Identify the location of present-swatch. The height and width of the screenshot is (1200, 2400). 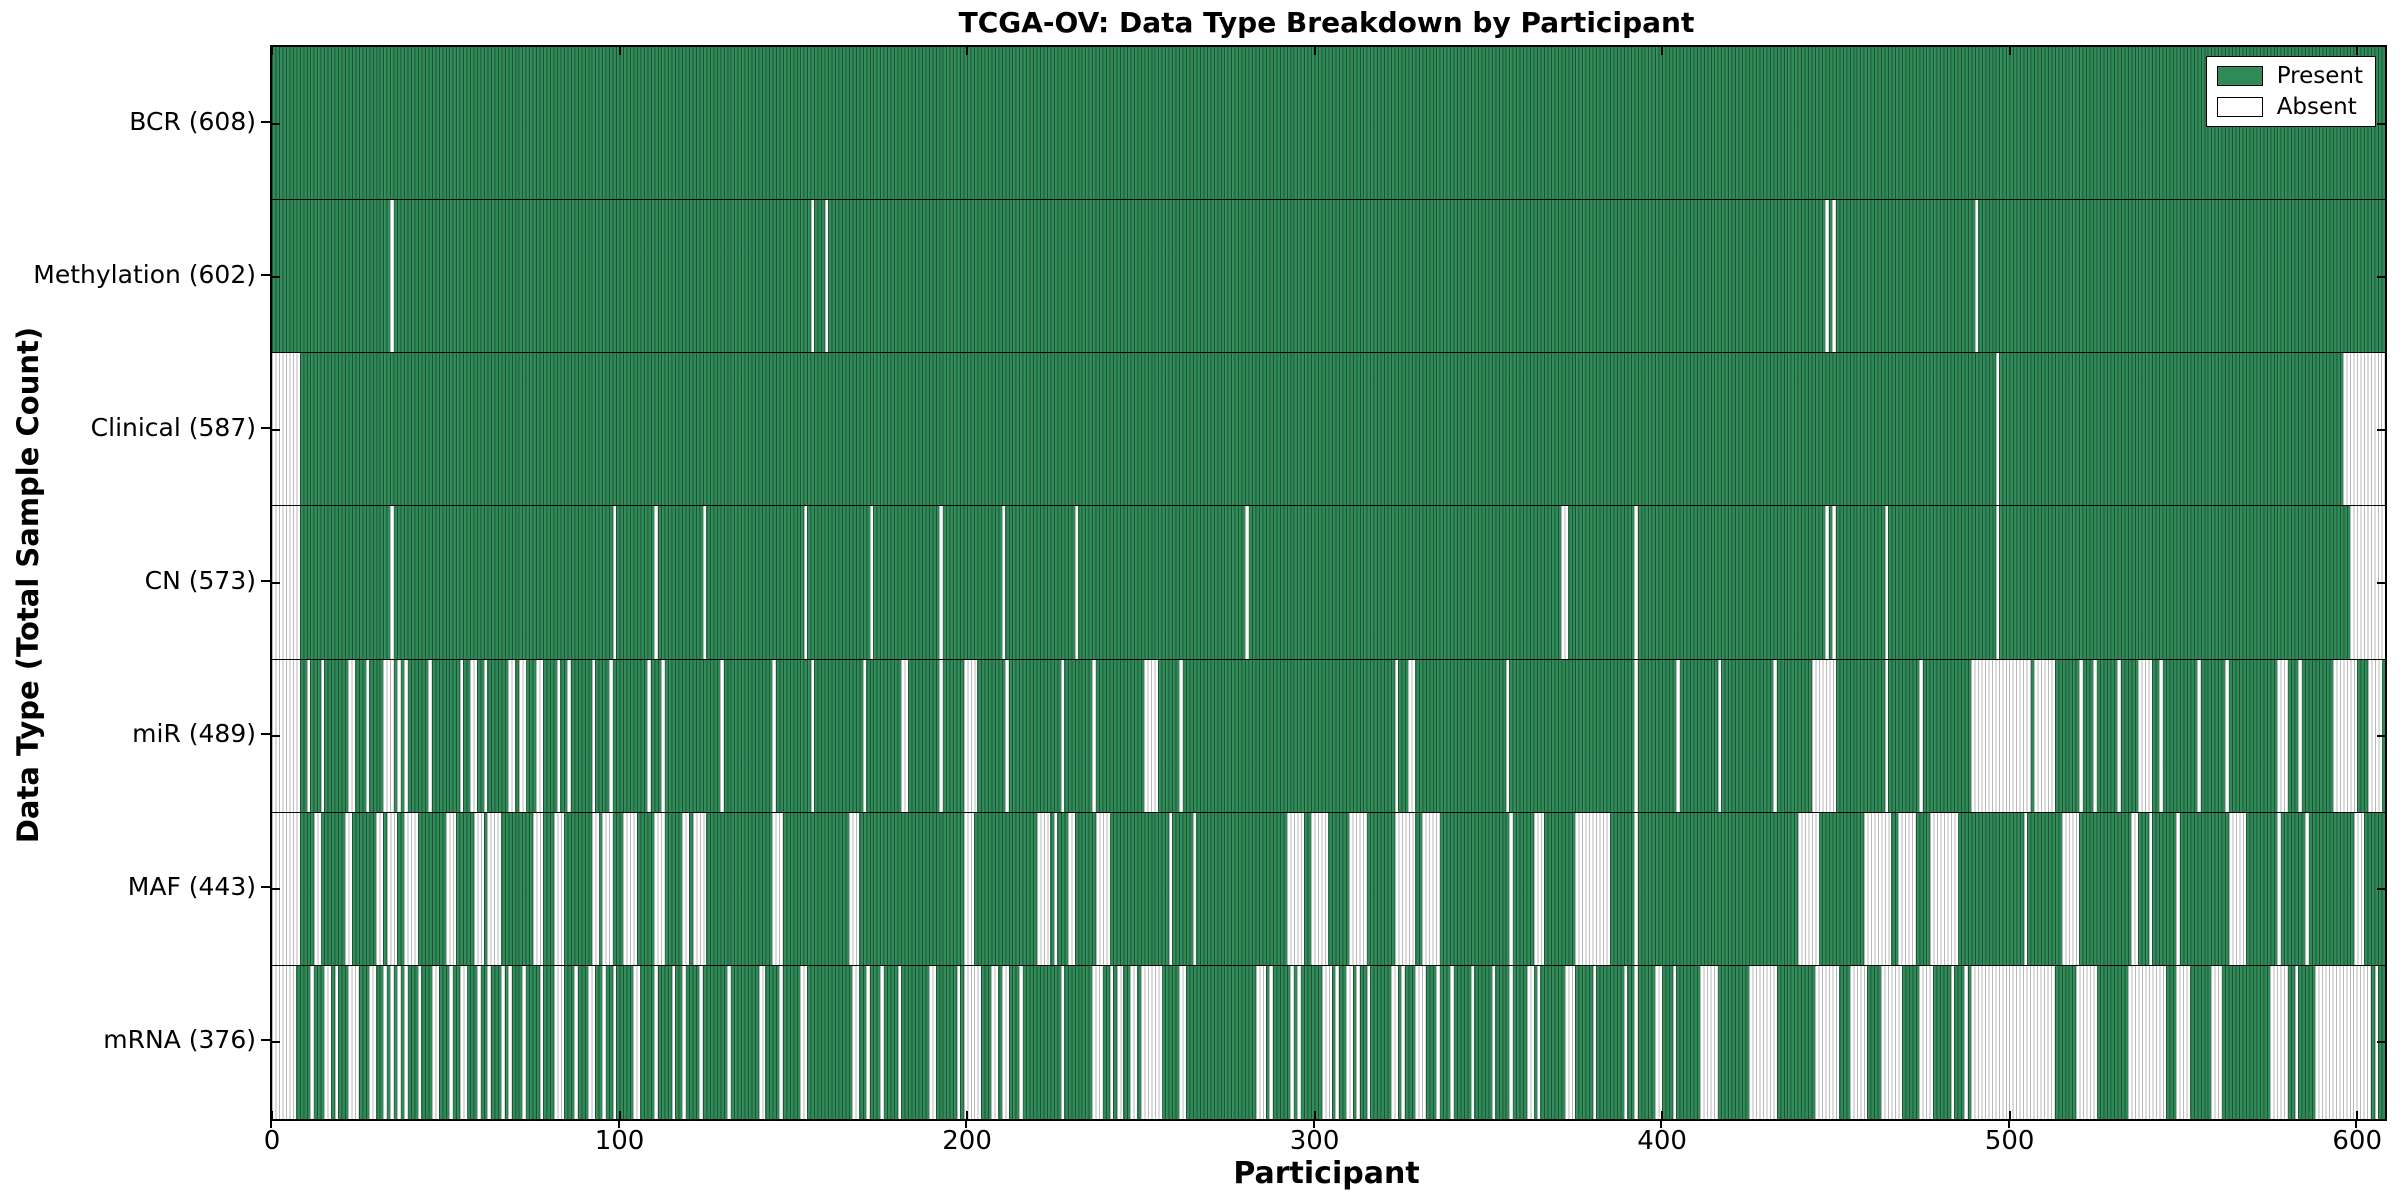
(2239, 76).